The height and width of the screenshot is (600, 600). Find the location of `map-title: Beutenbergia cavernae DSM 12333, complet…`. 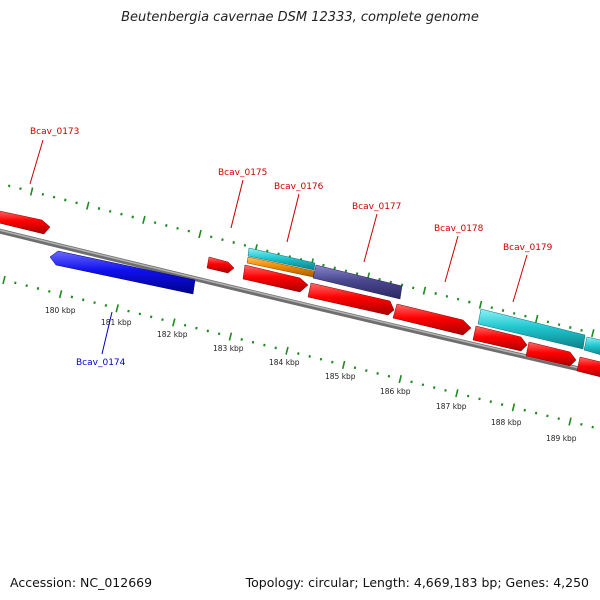

map-title: Beutenbergia cavernae DSM 12333, complet… is located at coordinates (300, 17).